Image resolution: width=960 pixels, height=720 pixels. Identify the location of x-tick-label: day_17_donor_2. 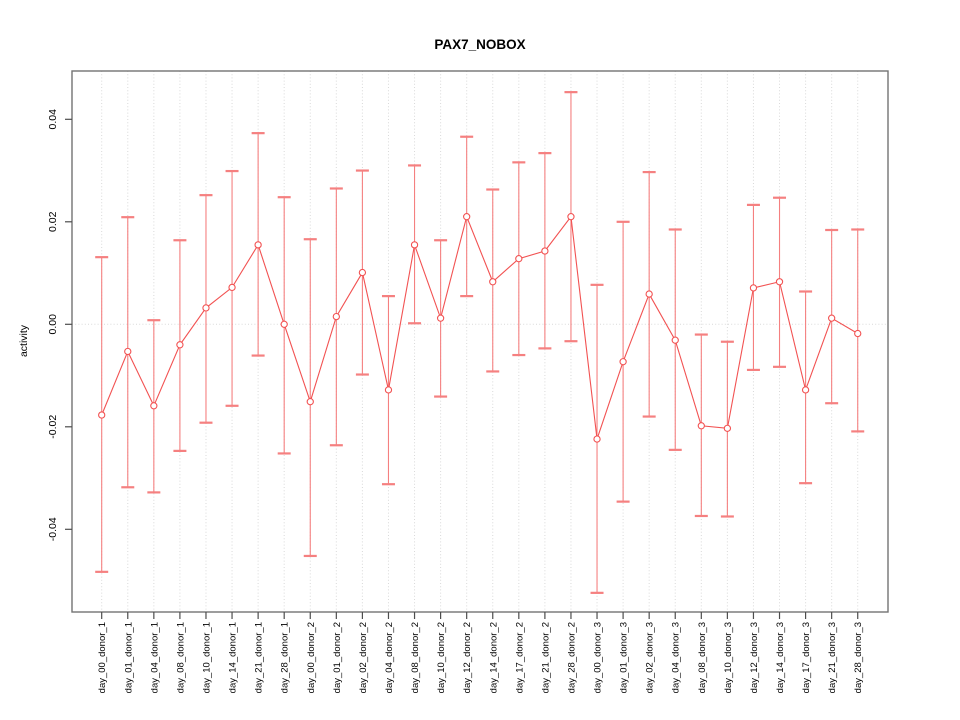
(519, 657).